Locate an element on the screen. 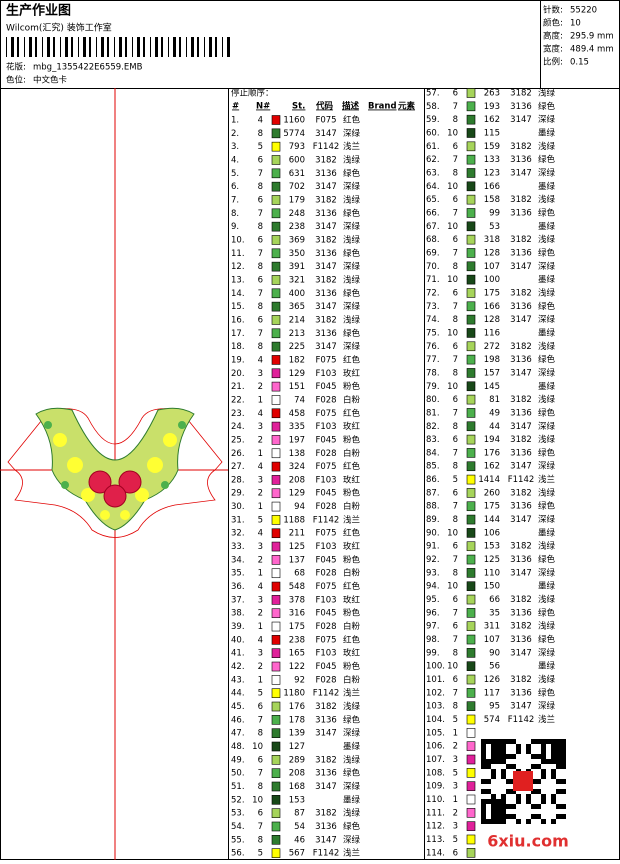 The image size is (620, 864). stitches: 702 is located at coordinates (297, 187).